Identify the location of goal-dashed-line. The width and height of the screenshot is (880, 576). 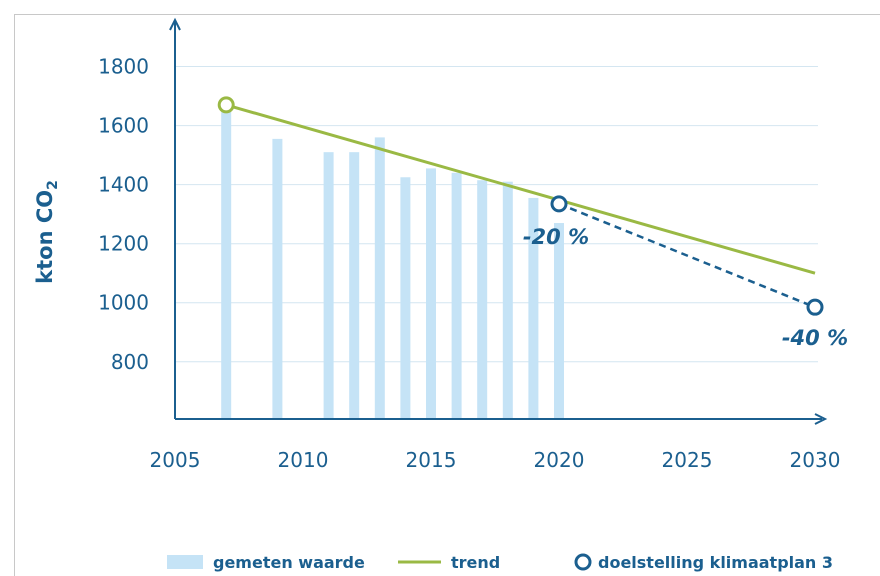
(687, 255).